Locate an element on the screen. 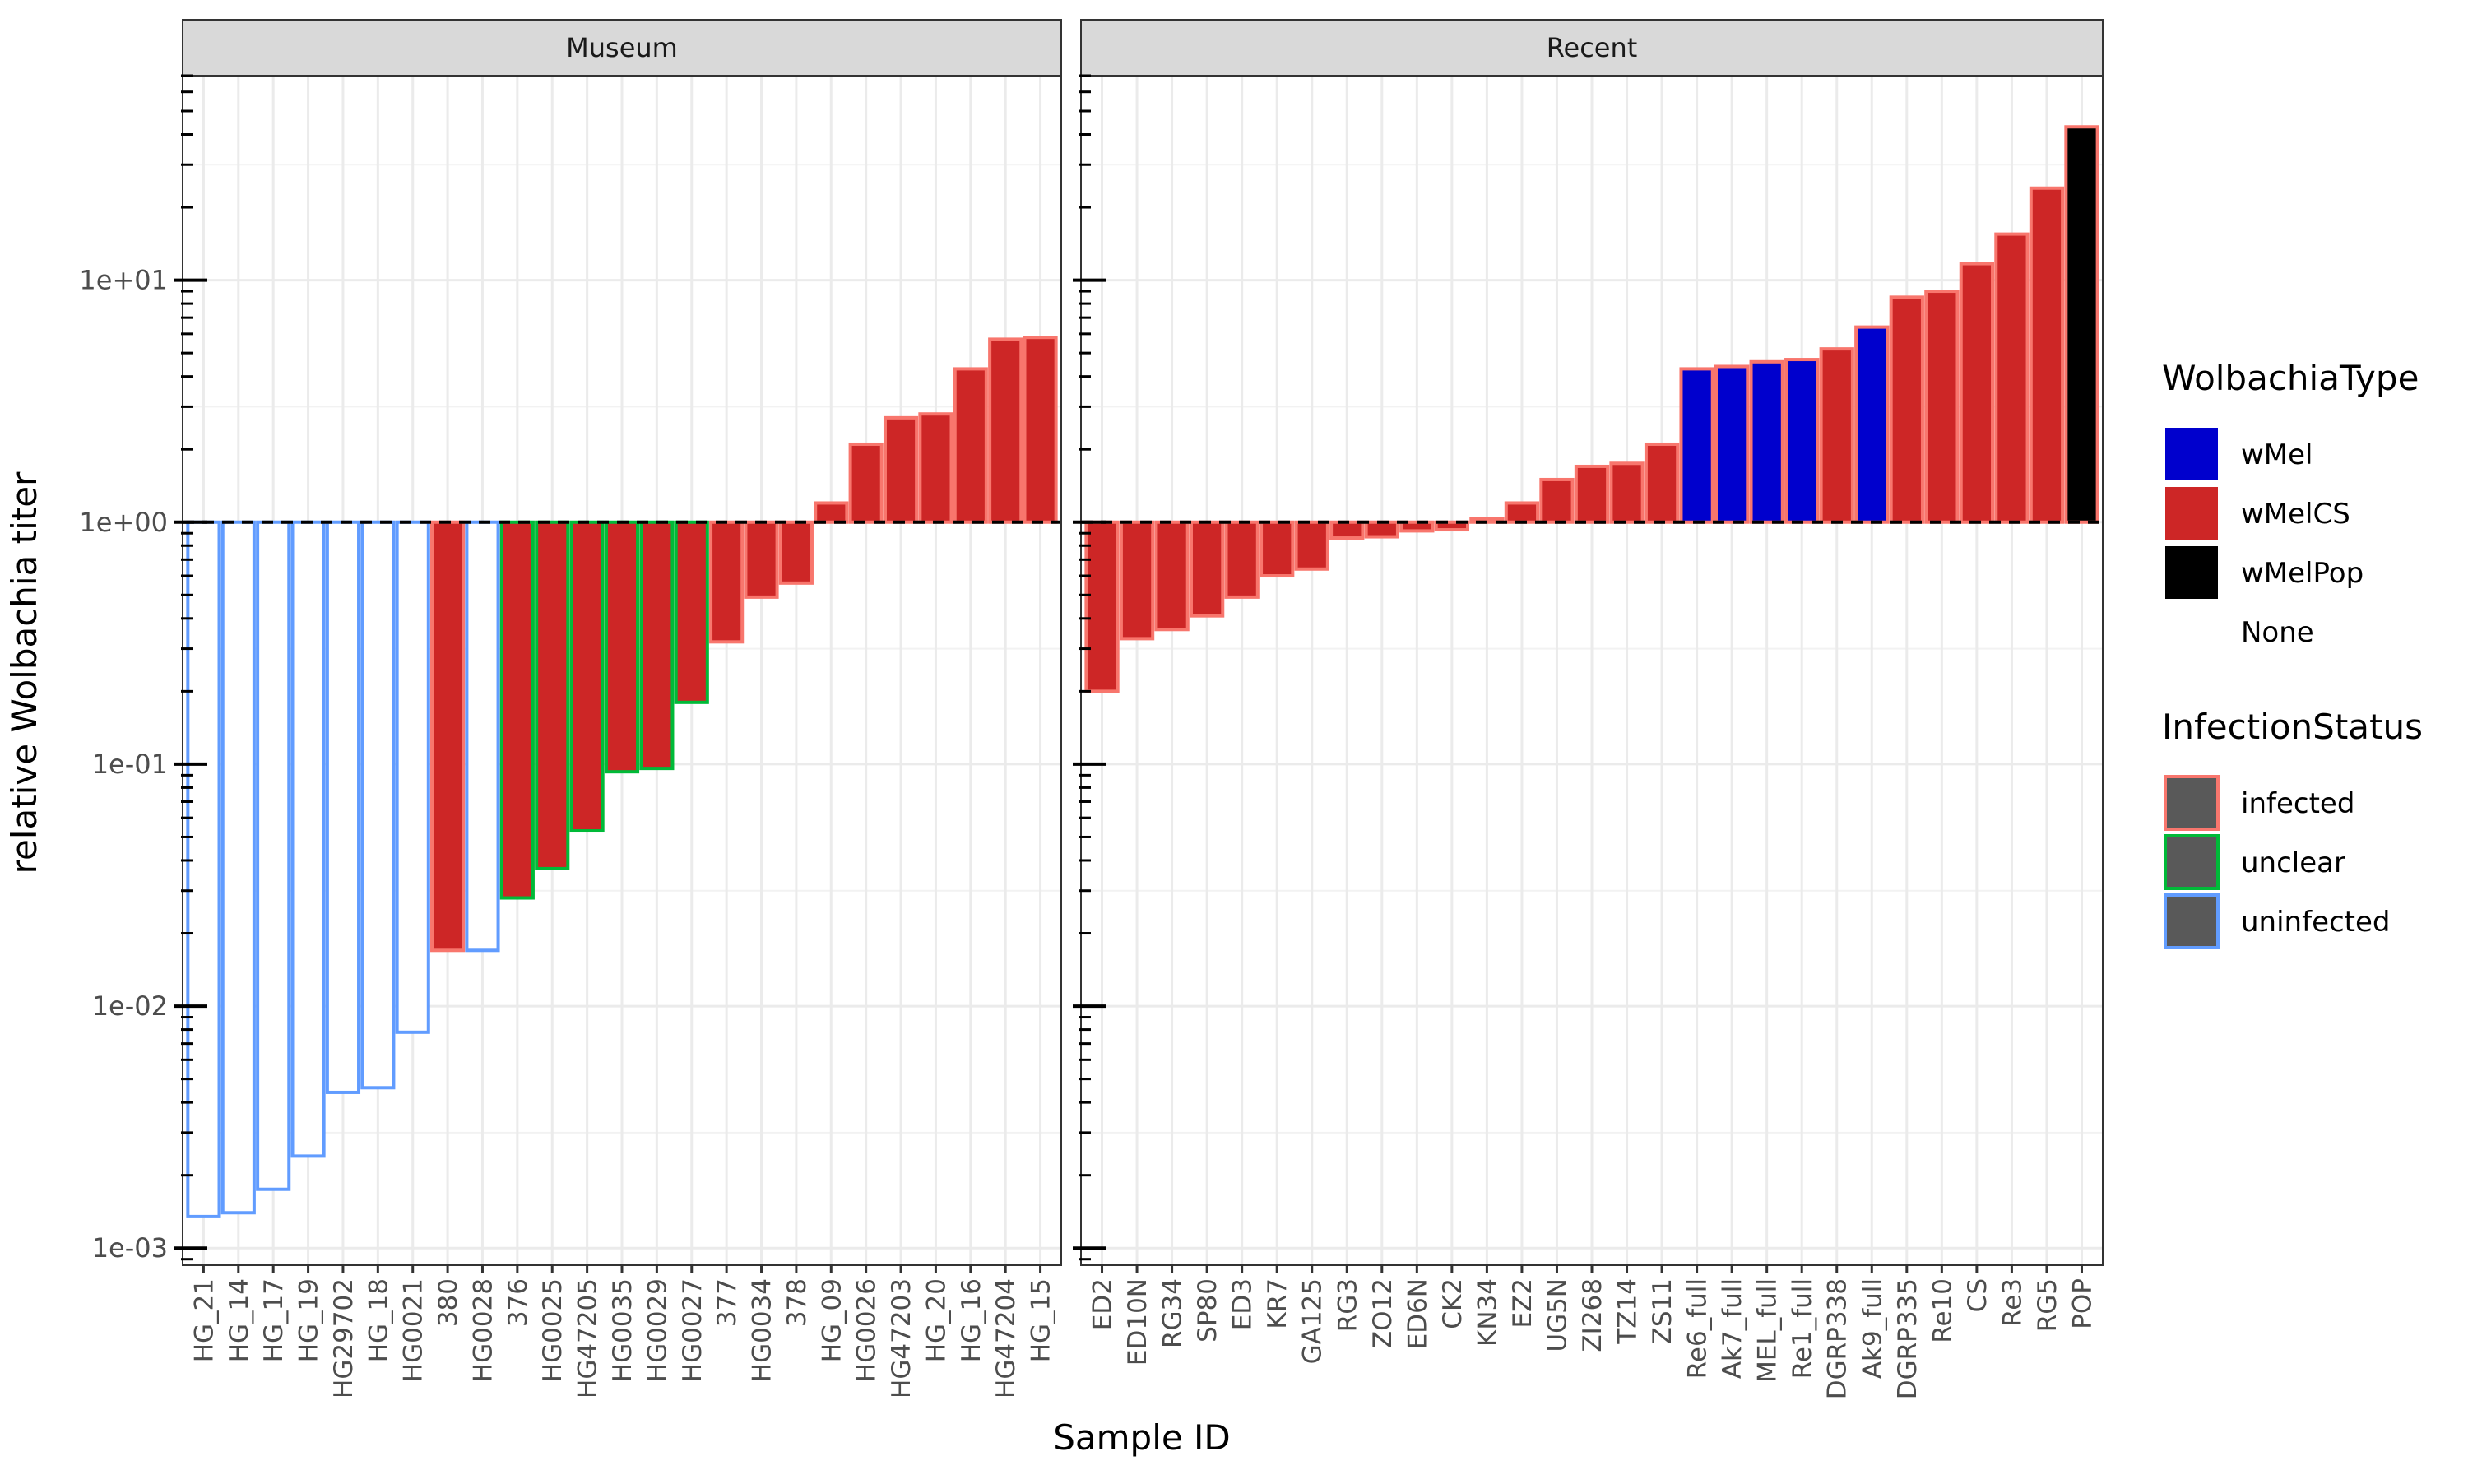 Image resolution: width=2468 pixels, height=1484 pixels. x-tick-label: HG47205 is located at coordinates (588, 1338).